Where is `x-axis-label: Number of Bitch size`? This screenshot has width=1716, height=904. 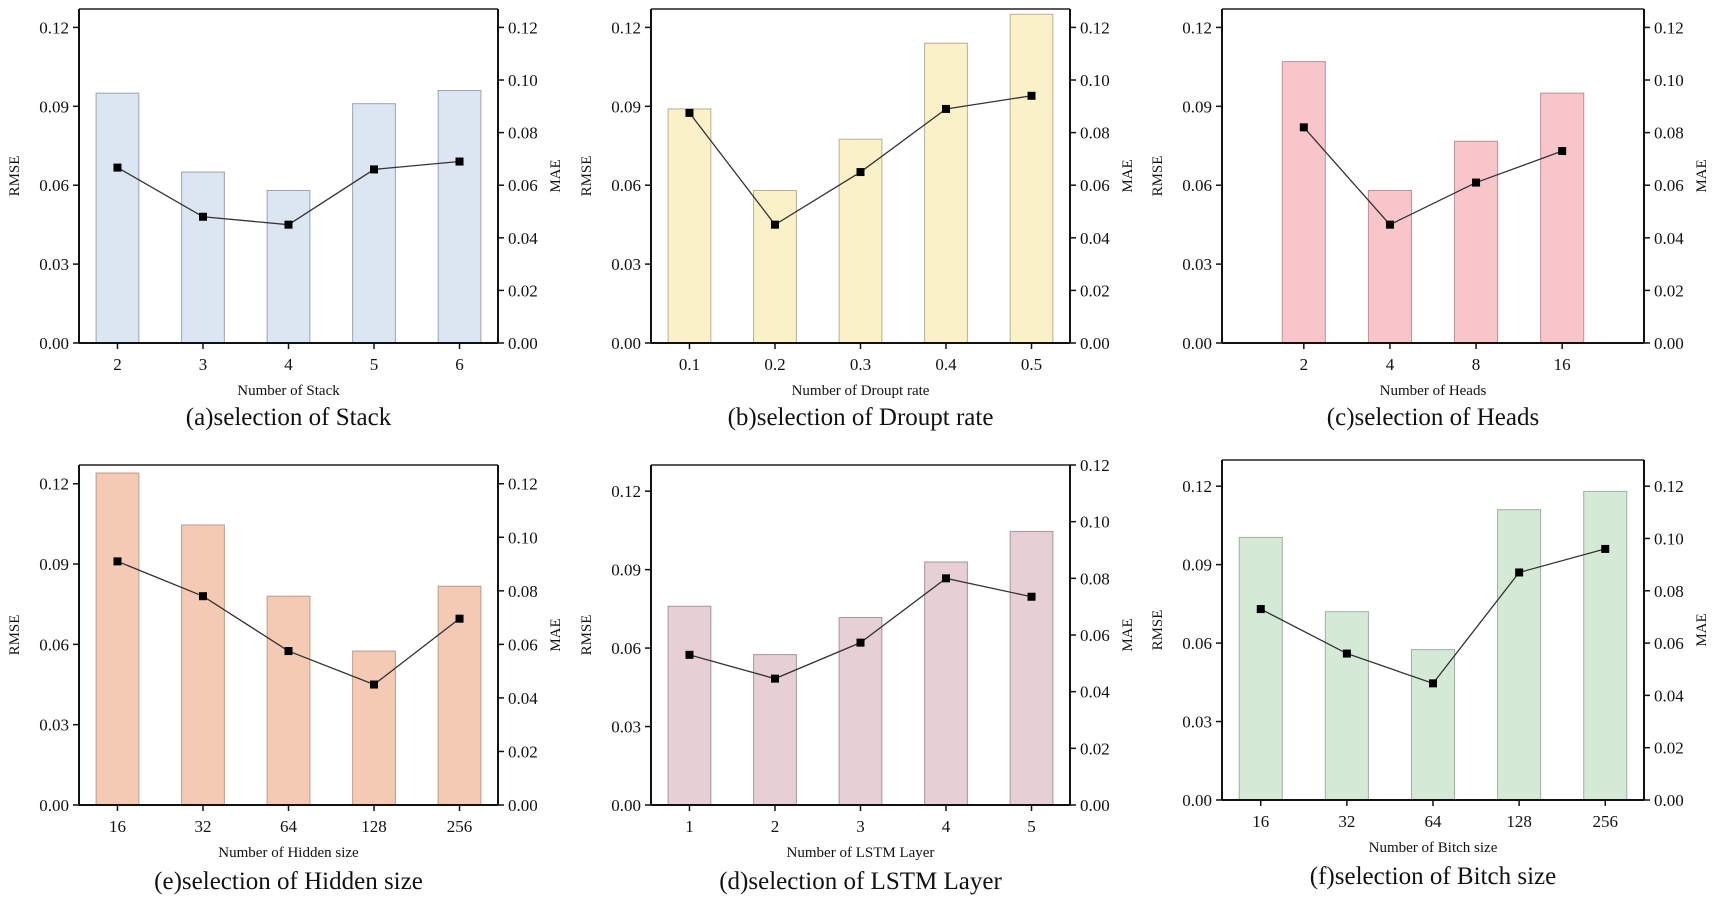 x-axis-label: Number of Bitch size is located at coordinates (1433, 848).